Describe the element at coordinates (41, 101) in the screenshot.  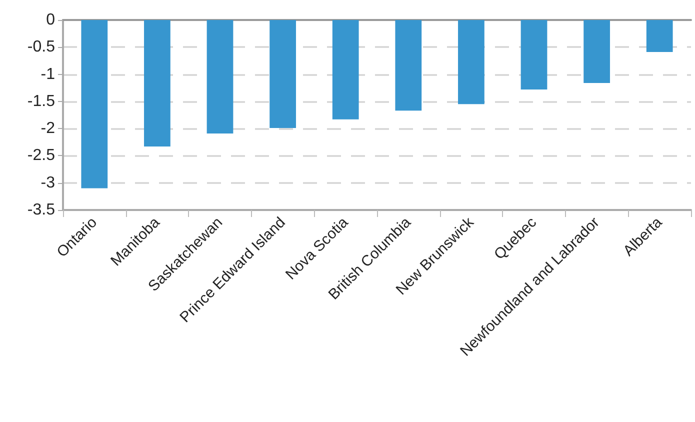
I see `y-tick-label: -1.5` at that location.